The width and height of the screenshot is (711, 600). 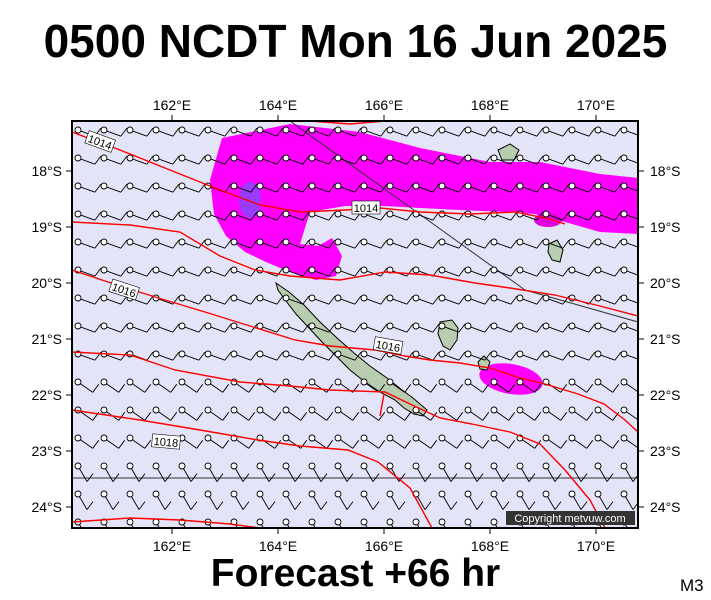 What do you see at coordinates (508, 152) in the screenshot?
I see `ouvea-island` at bounding box center [508, 152].